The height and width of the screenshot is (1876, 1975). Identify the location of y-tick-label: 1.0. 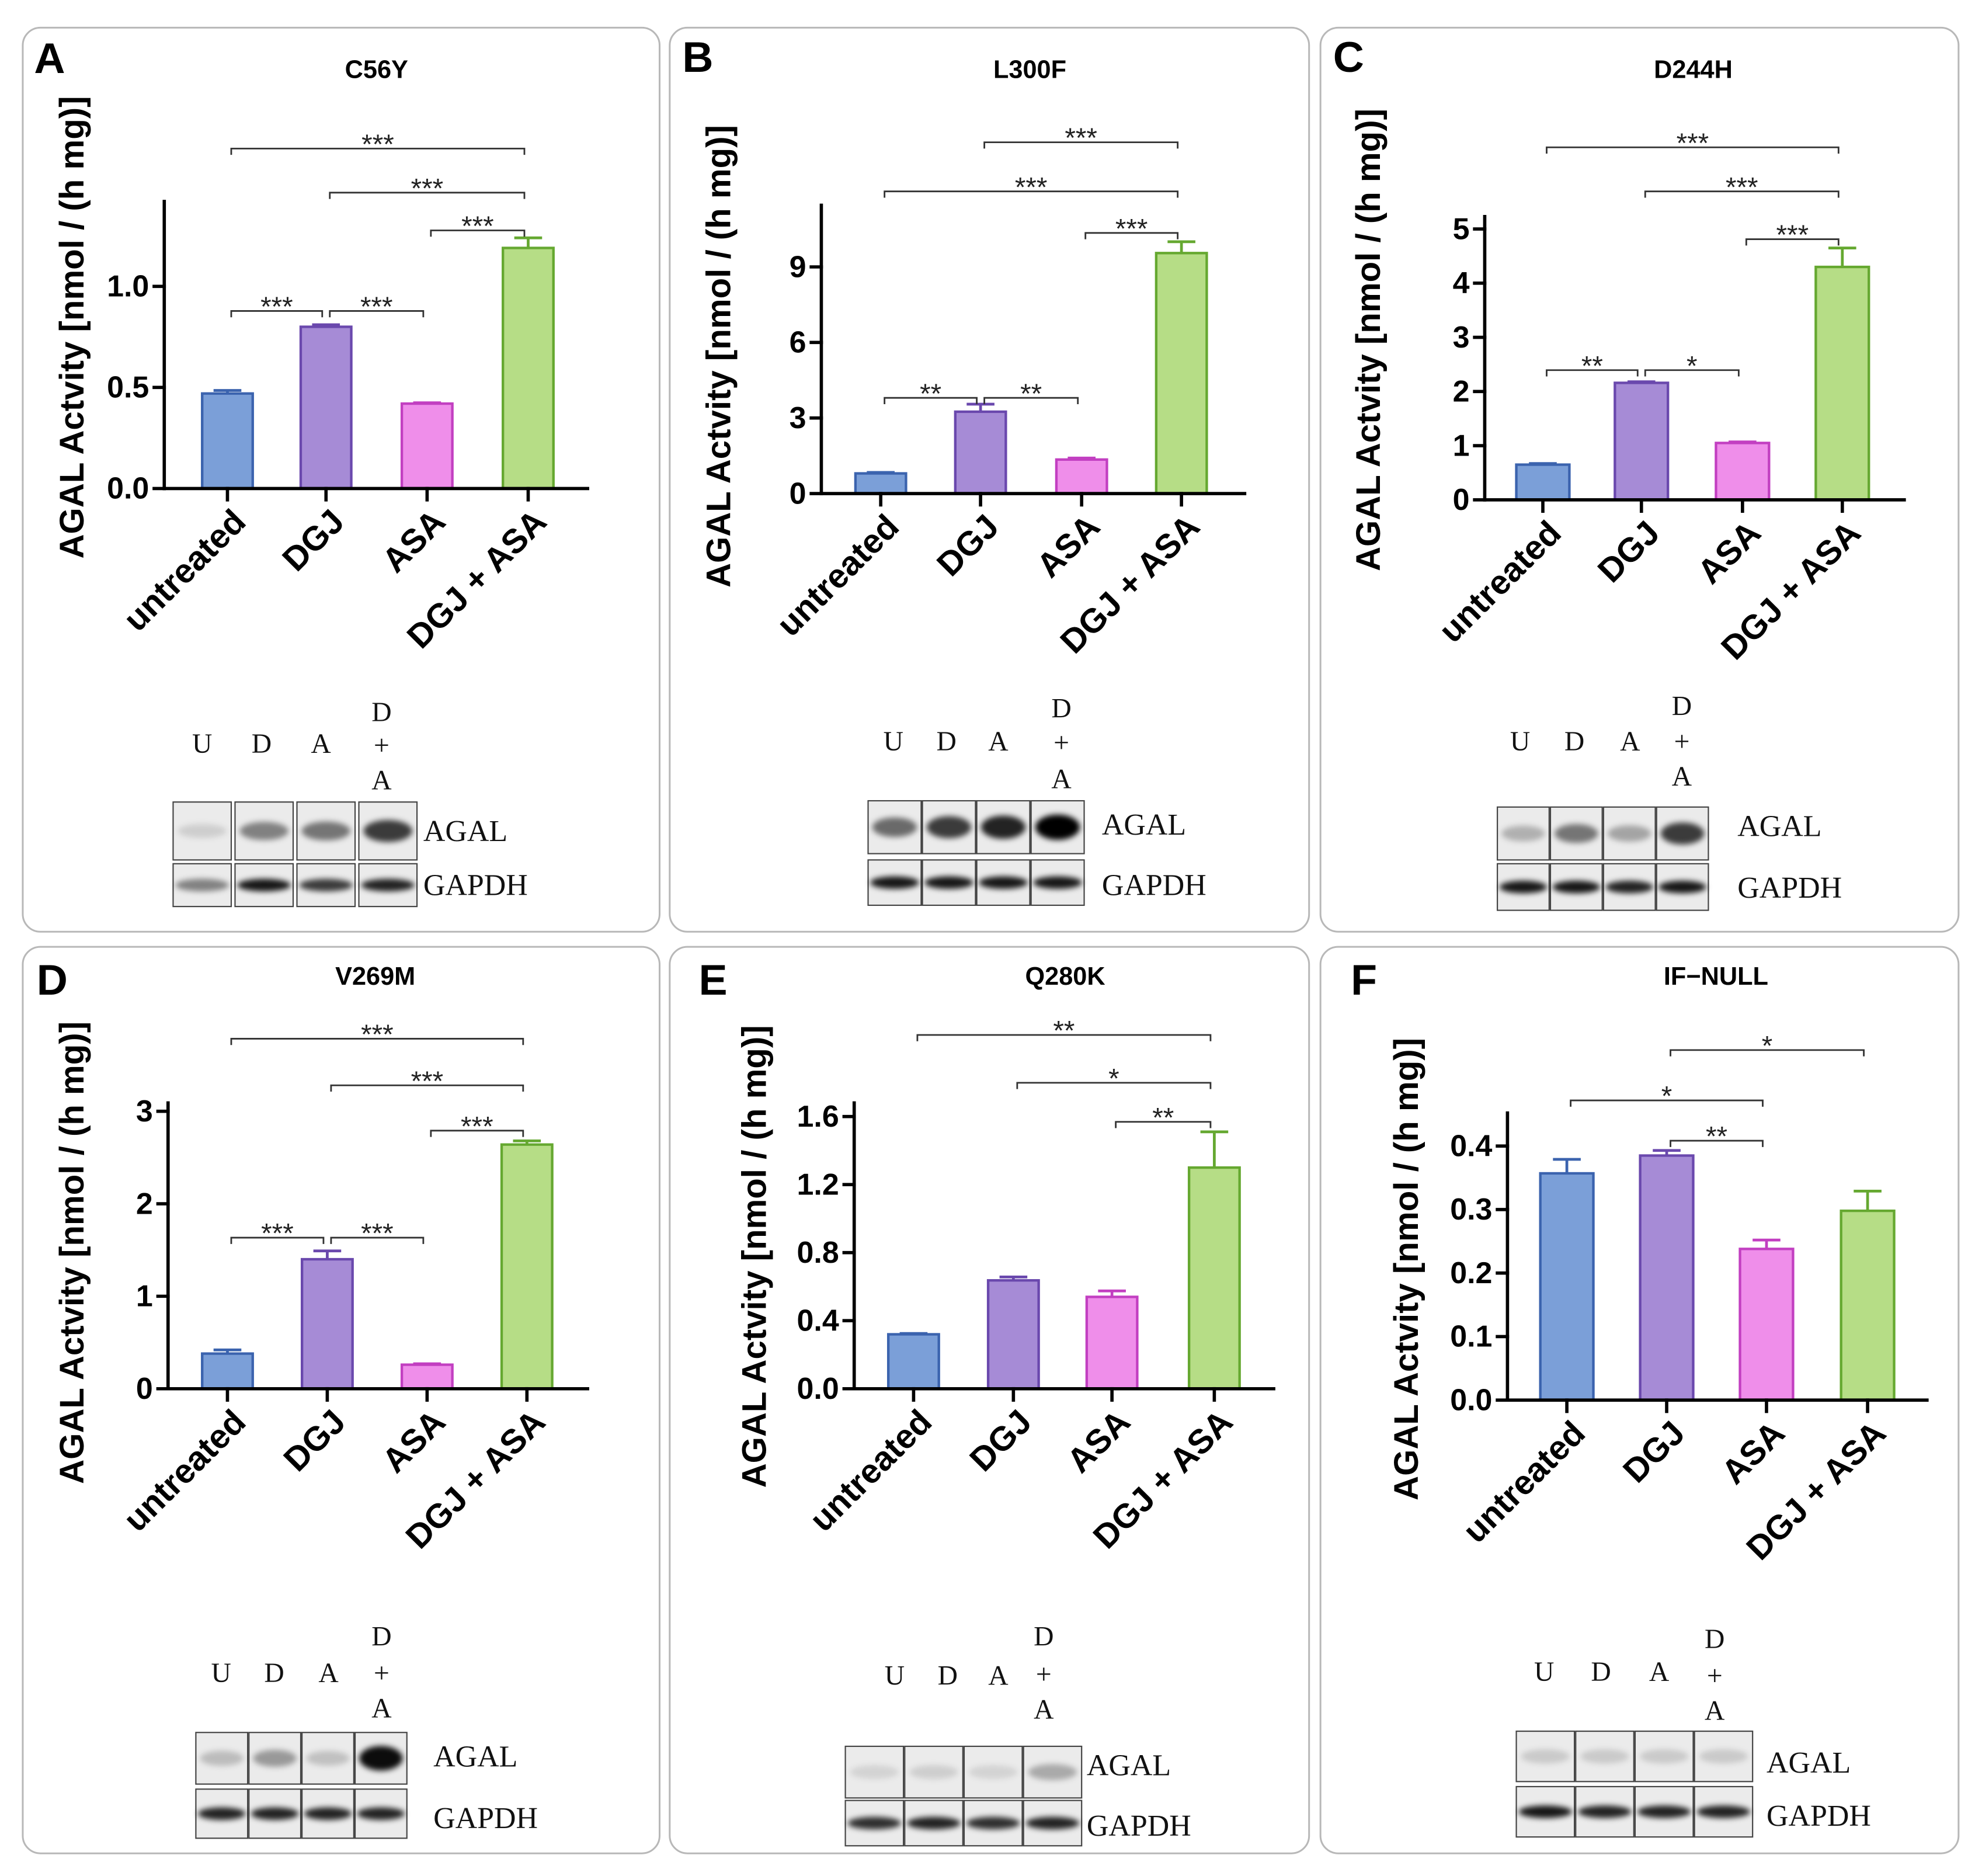
(128, 286).